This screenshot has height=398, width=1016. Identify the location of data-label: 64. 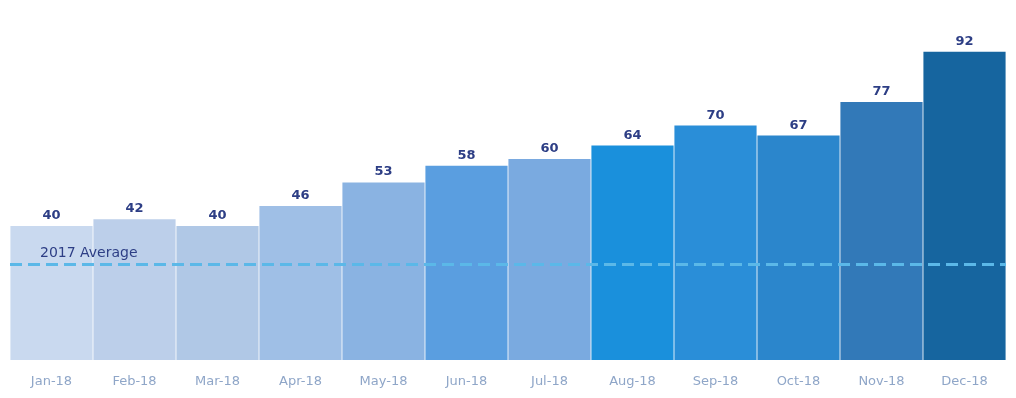
(632, 134).